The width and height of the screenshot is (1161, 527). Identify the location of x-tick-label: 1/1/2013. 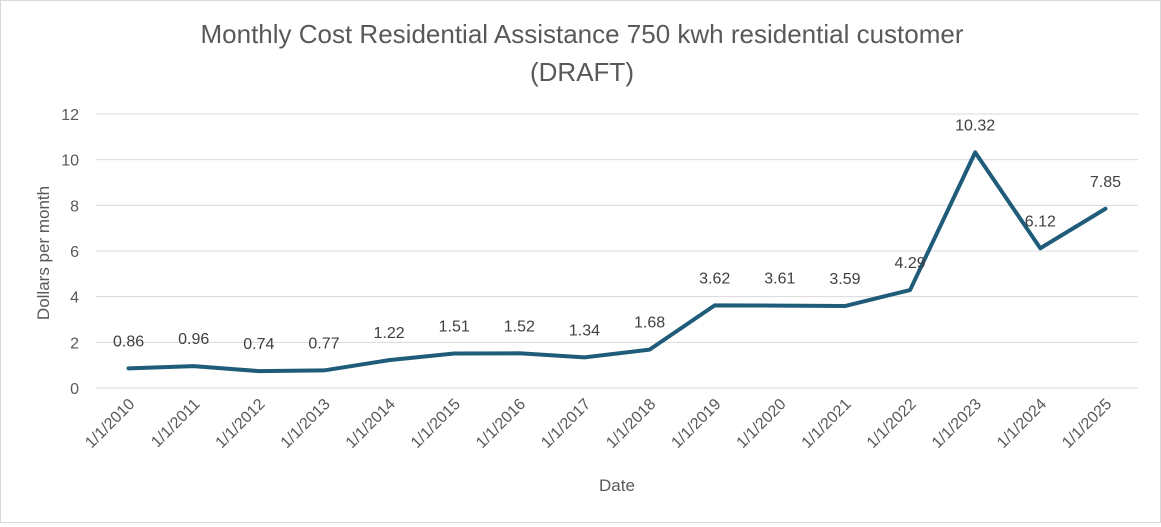
(306, 424).